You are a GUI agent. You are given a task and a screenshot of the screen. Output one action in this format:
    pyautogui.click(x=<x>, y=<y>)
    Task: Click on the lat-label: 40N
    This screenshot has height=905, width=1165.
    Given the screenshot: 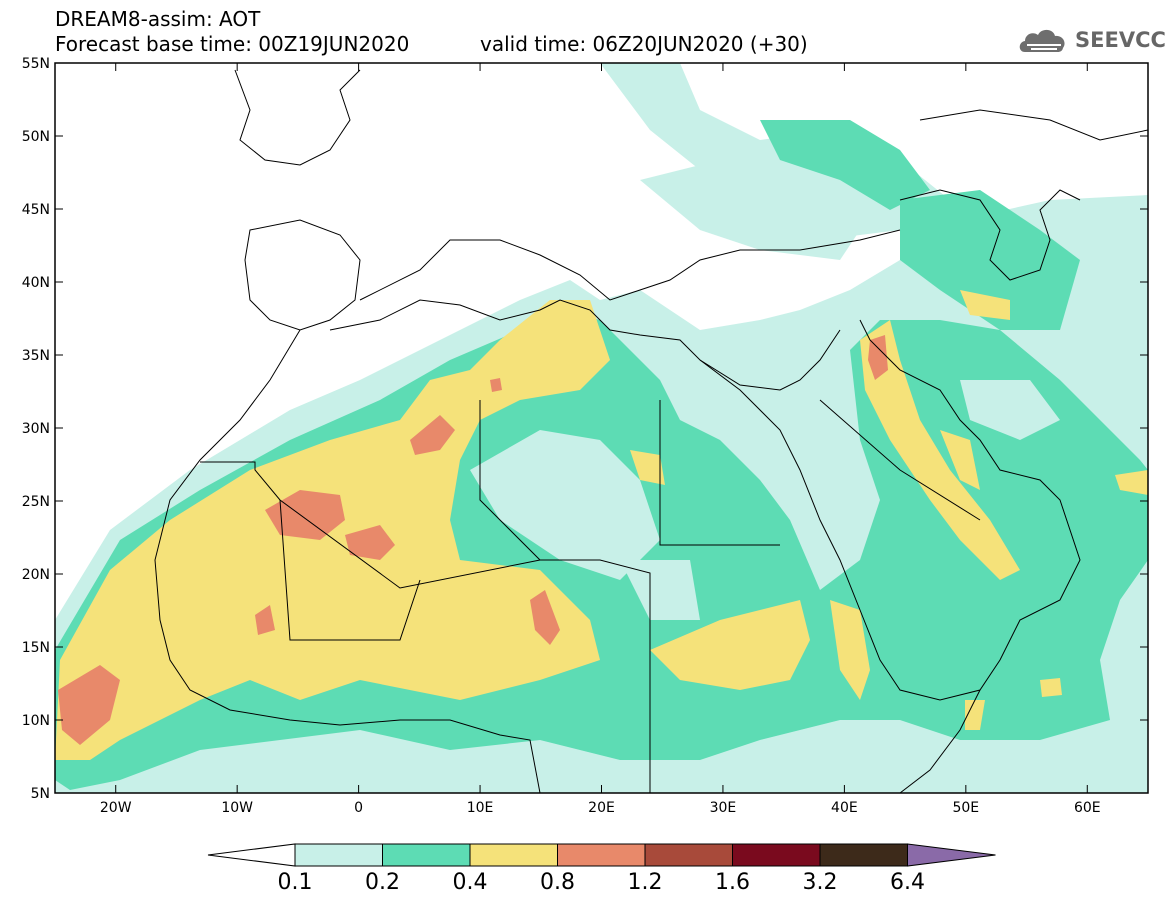 What is the action you would take?
    pyautogui.click(x=36, y=283)
    